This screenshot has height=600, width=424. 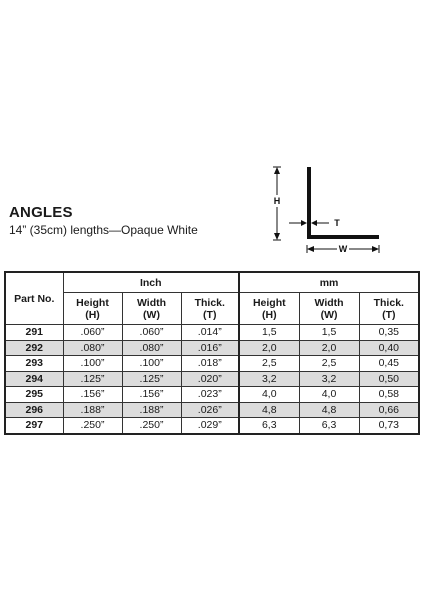 I want to click on inch-height: .250”, so click(x=92, y=425).